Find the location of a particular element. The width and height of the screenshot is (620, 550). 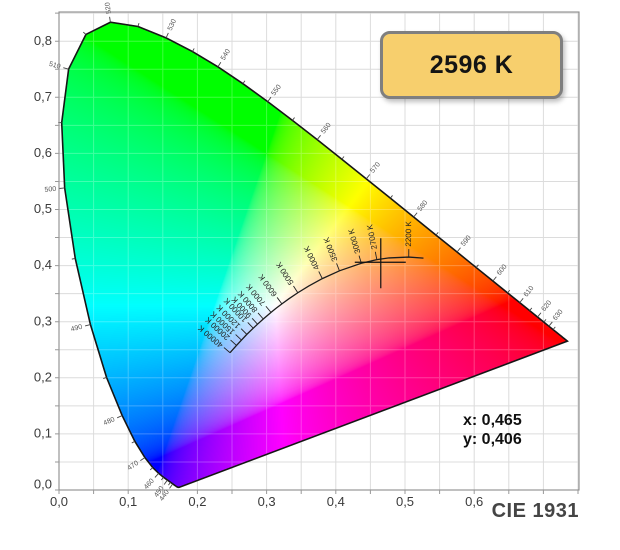

readout-x-value: x: 0,465 is located at coordinates (492, 420).